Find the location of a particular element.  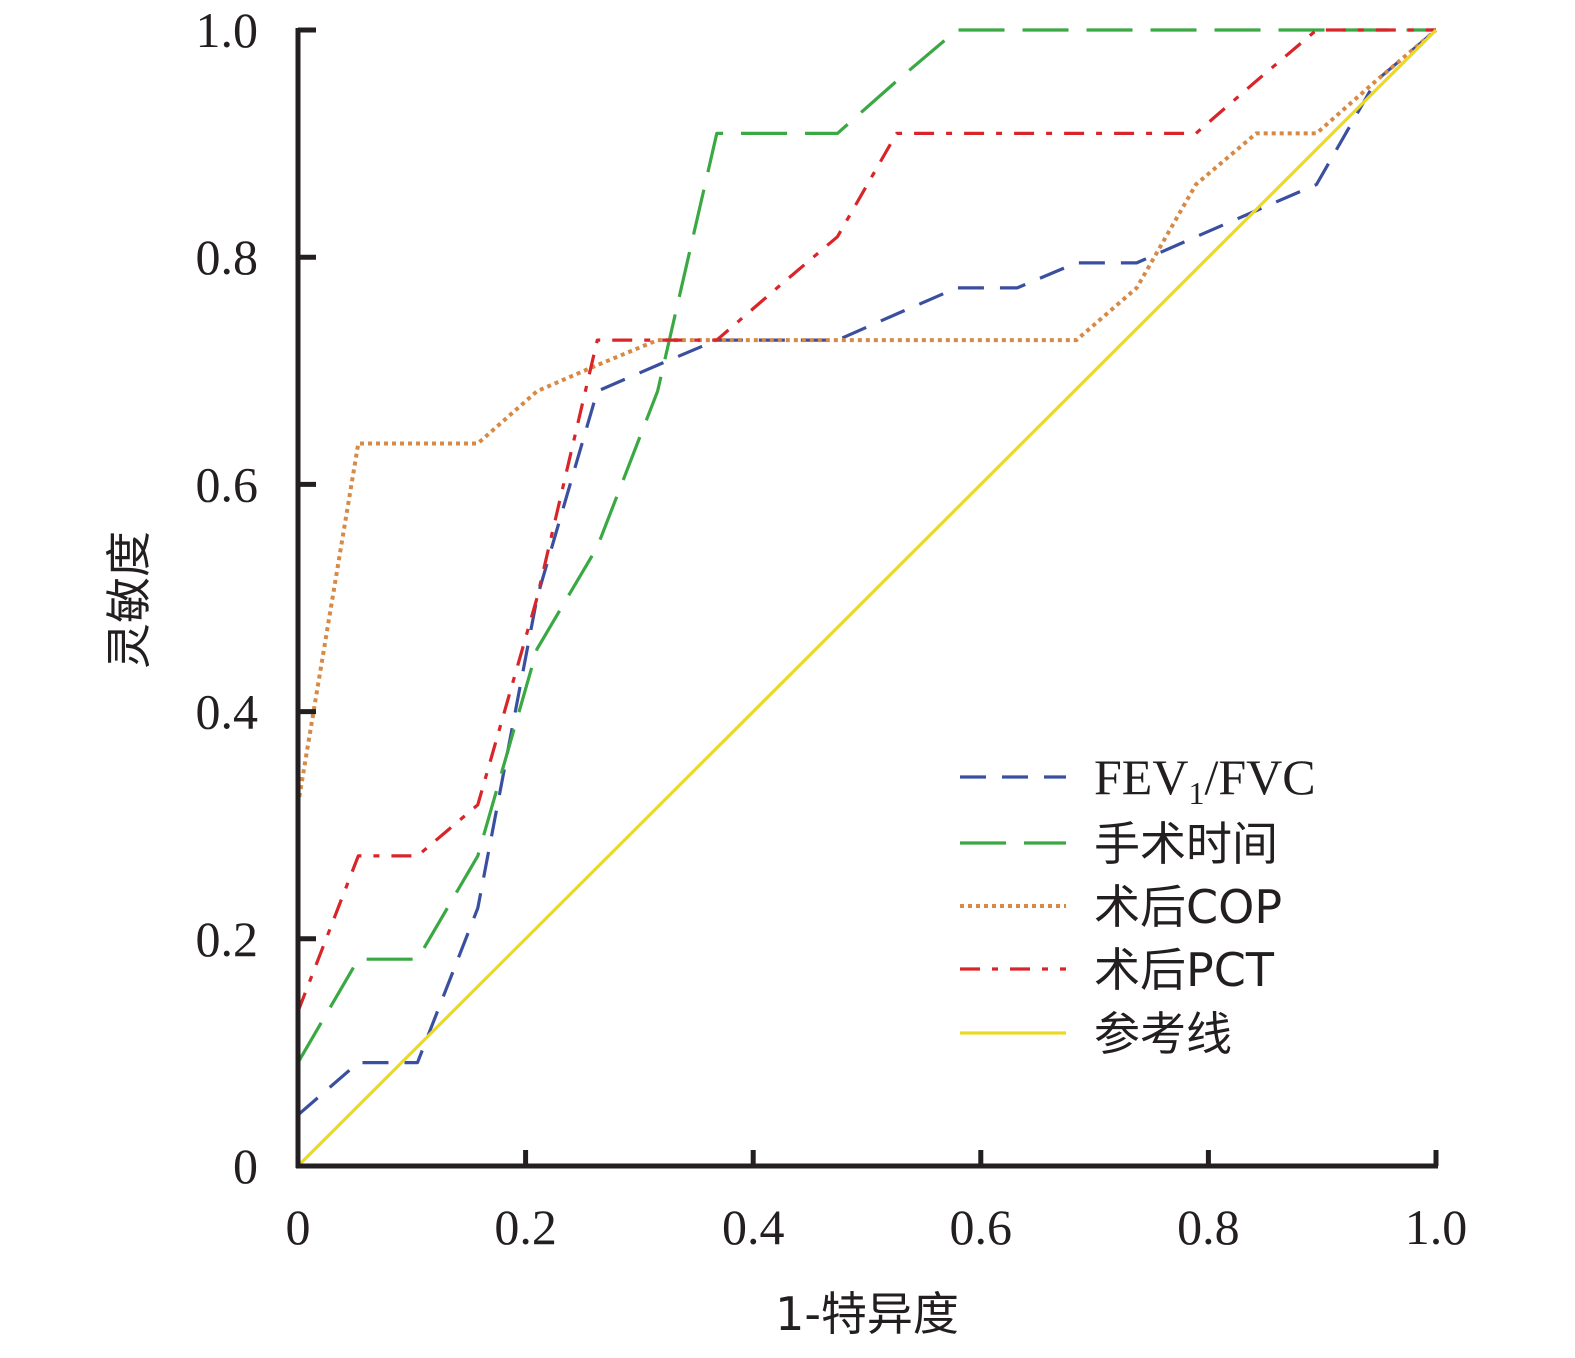

y-tick-label: 0.8 is located at coordinates (227, 257).